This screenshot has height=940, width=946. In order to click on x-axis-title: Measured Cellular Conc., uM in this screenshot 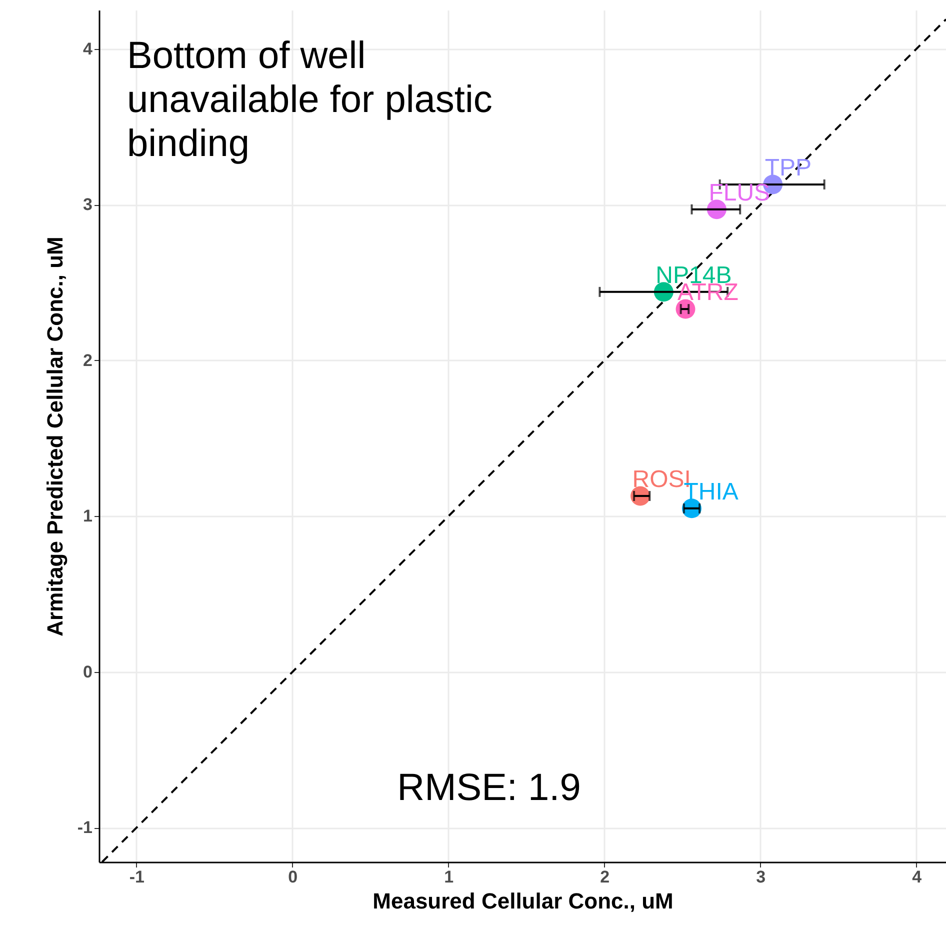, I will do `click(523, 901)`.